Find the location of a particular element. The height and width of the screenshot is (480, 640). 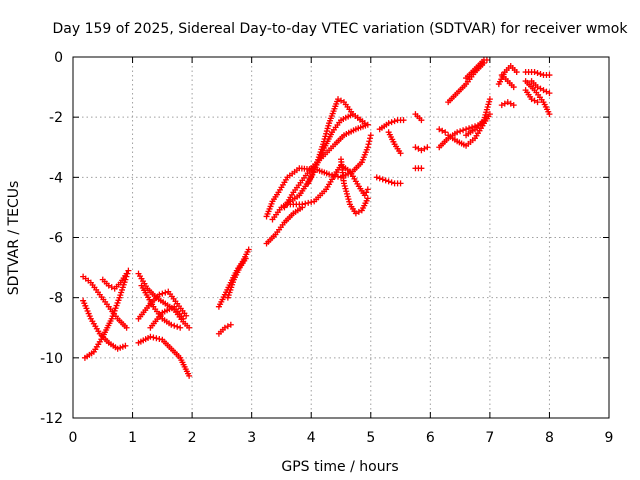

x-tick-label: 2 is located at coordinates (192, 438).